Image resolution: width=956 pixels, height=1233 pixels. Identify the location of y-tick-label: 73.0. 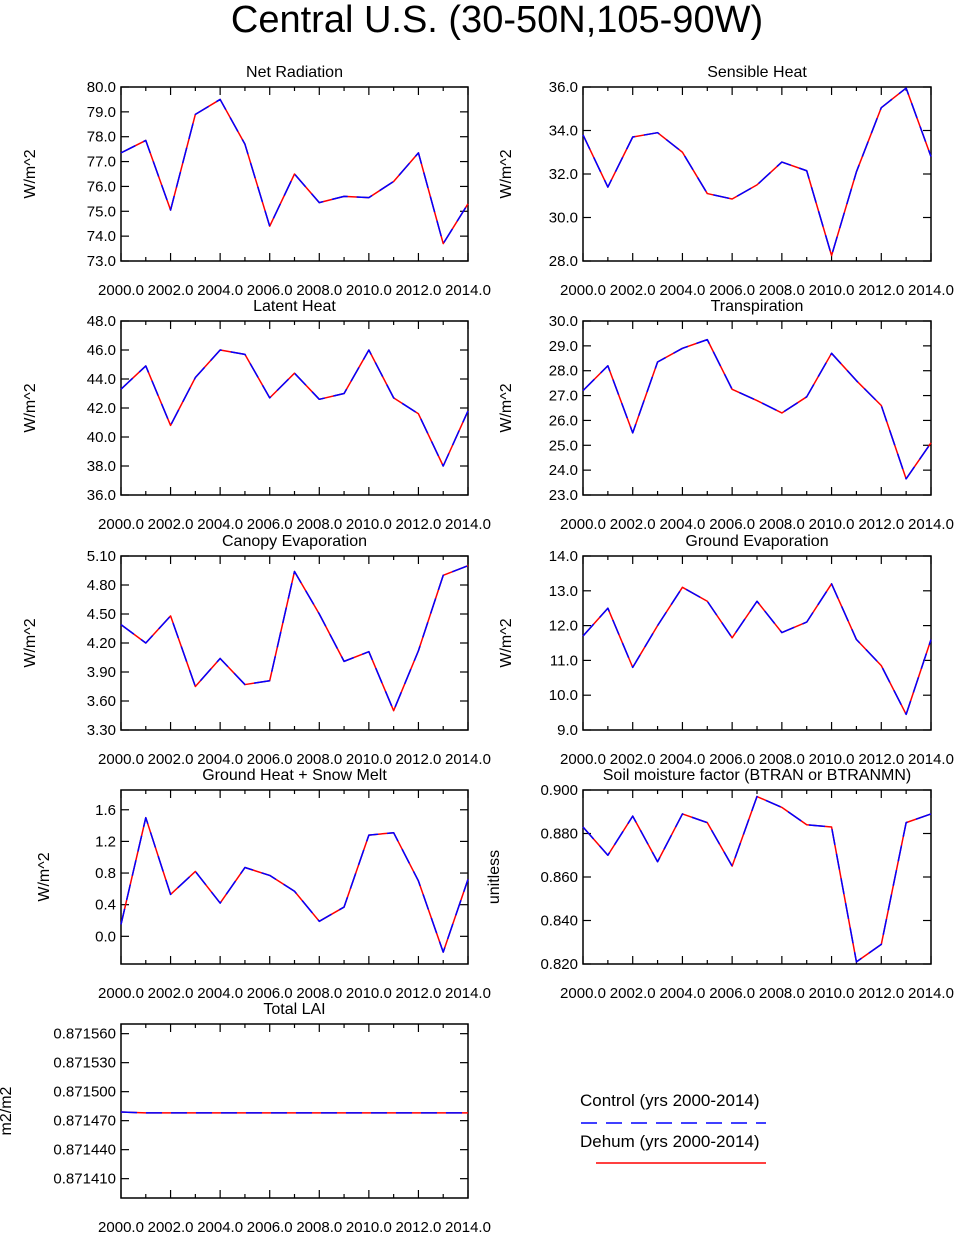
(101, 261).